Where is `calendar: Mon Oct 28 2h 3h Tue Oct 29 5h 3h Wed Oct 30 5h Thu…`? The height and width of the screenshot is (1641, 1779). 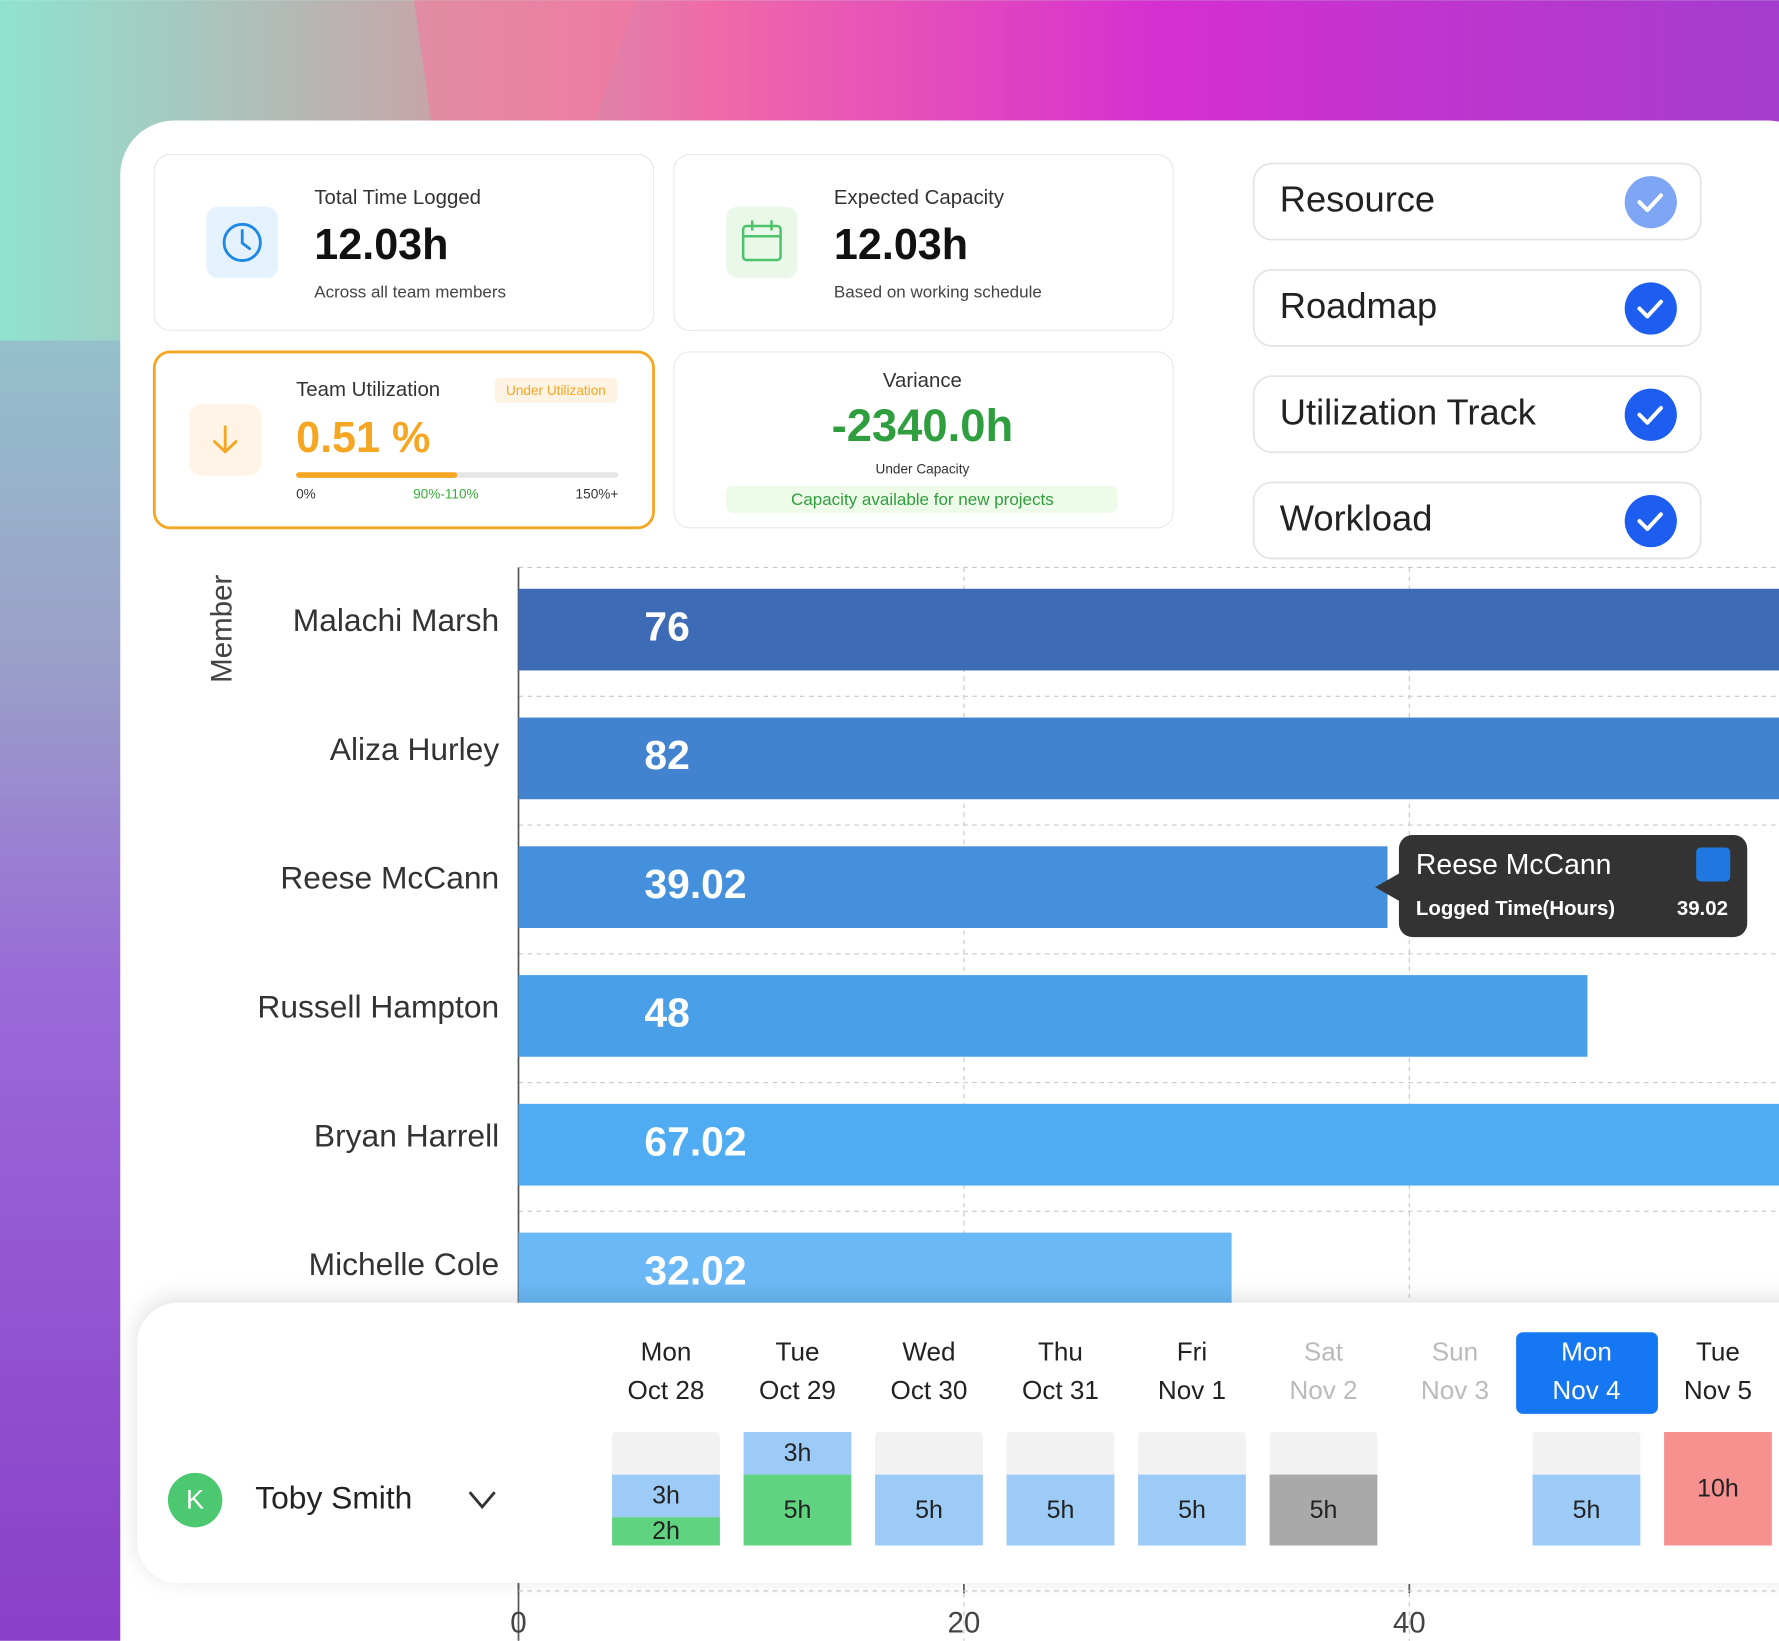 calendar: Mon Oct 28 2h 3h Tue Oct 29 5h 3h Wed Oct 30 5h Thu… is located at coordinates (1192, 1439).